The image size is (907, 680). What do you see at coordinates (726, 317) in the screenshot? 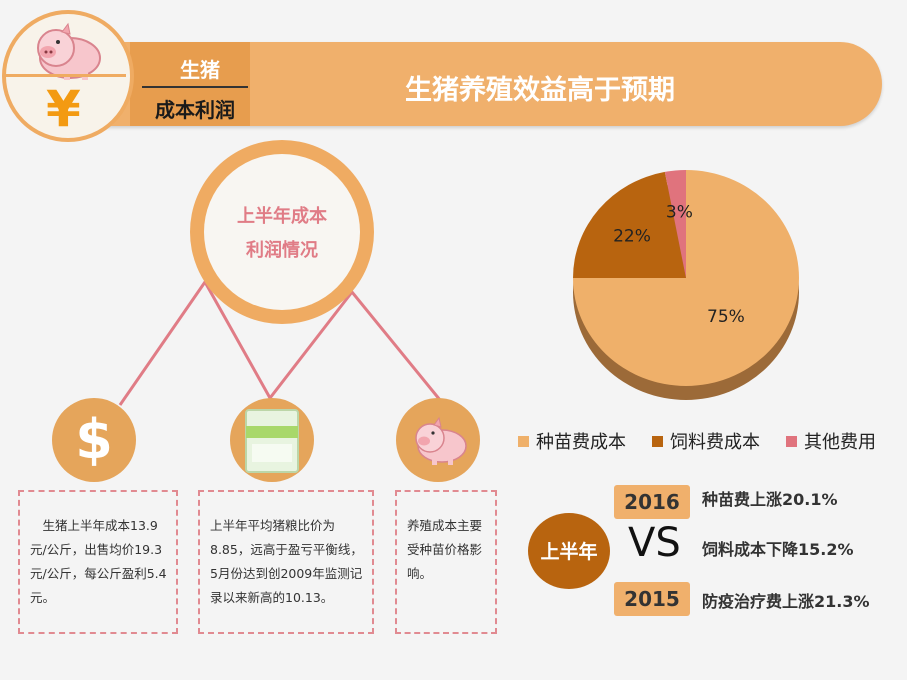
I see `pie-label-seed: 75%` at bounding box center [726, 317].